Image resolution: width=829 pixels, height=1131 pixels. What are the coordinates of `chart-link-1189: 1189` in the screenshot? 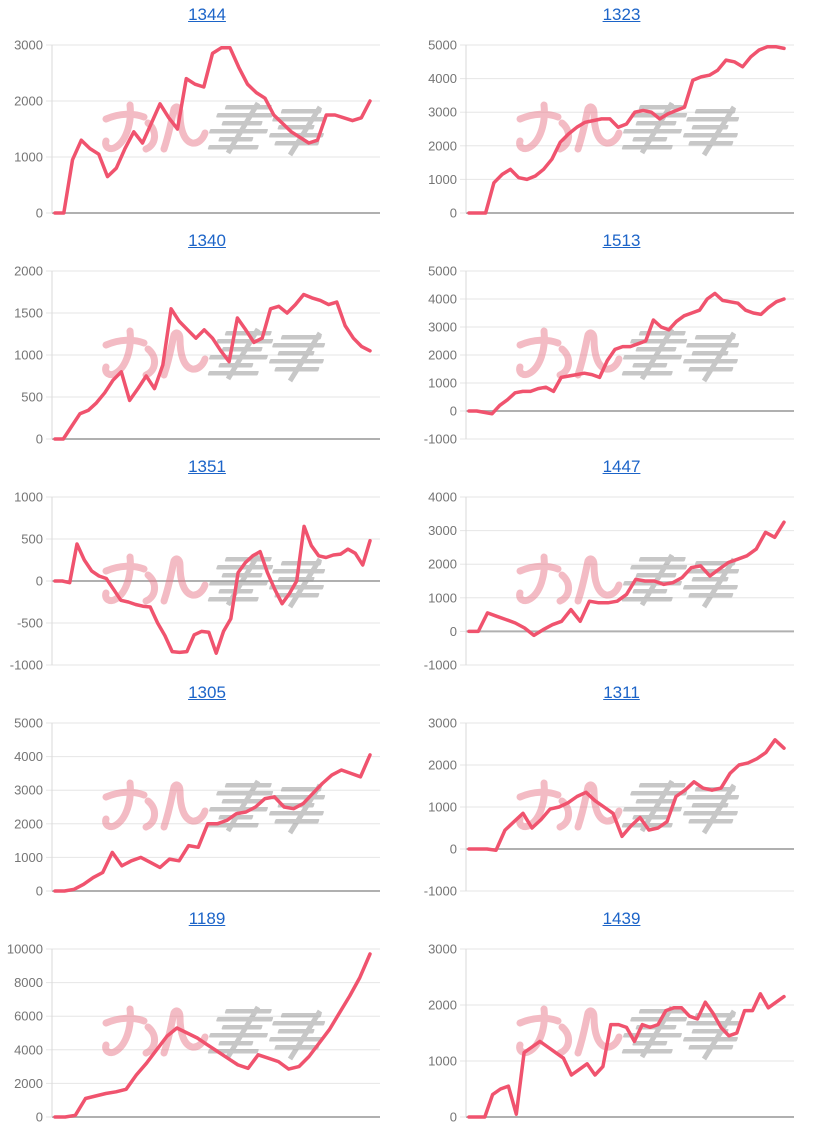 It's located at (207, 918).